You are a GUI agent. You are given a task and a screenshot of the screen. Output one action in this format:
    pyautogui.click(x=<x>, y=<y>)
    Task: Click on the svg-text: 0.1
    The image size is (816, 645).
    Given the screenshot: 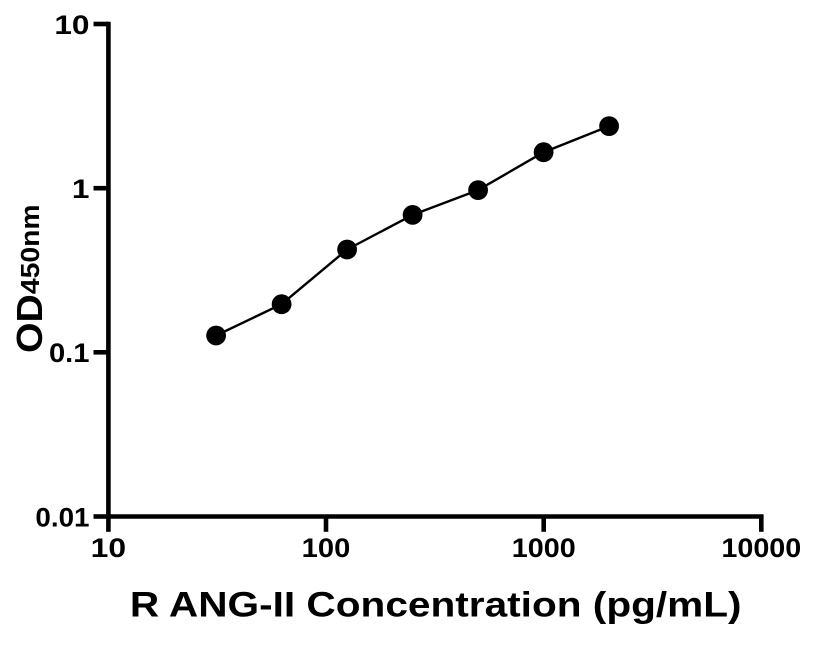 What is the action you would take?
    pyautogui.click(x=69, y=353)
    